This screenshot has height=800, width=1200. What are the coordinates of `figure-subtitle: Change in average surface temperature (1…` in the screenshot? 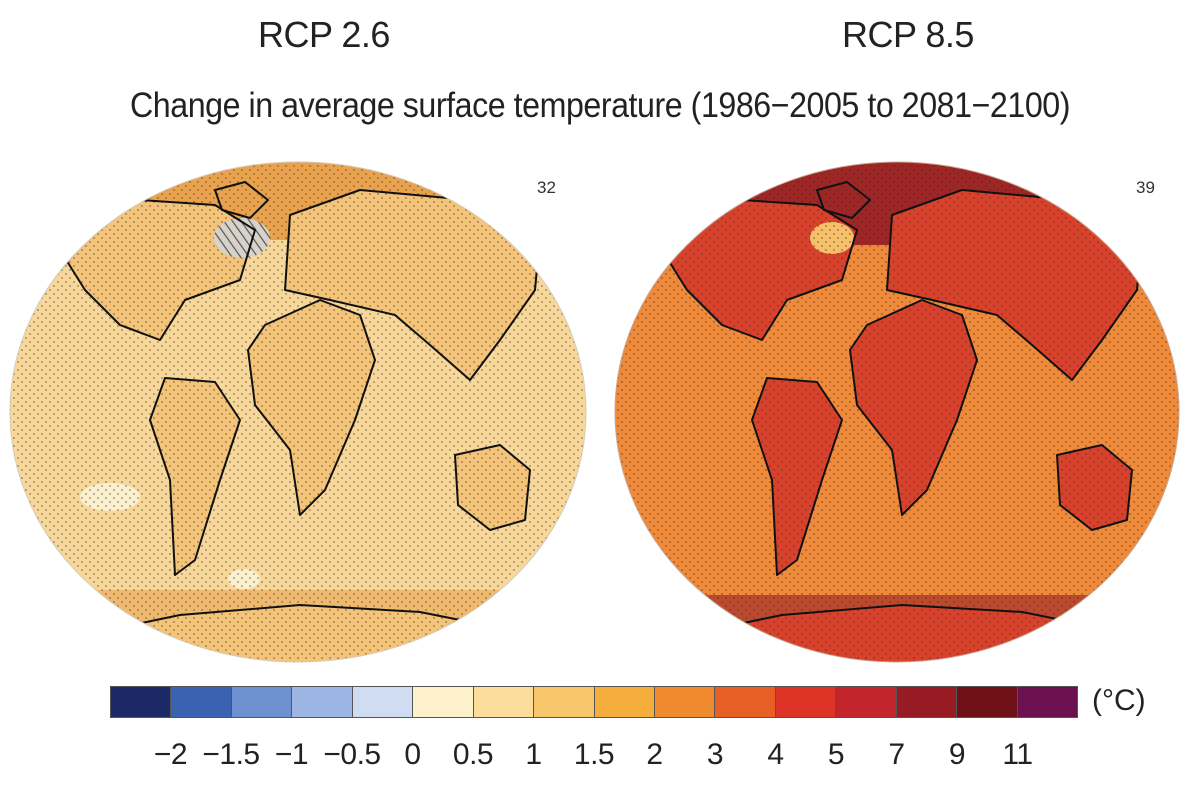 It's located at (600, 105).